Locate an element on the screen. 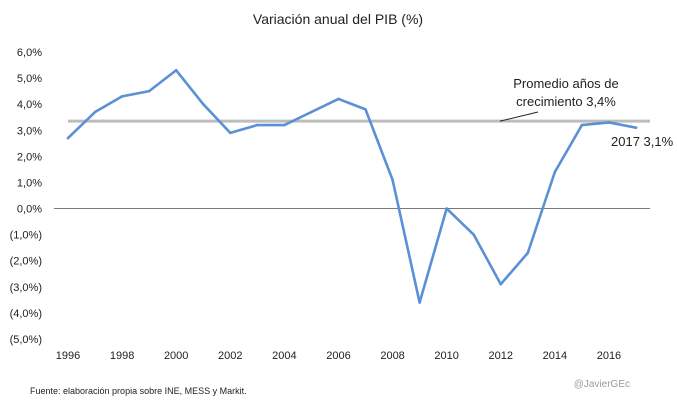 Image resolution: width=677 pixels, height=406 pixels. y-tick-label: (2,0%) is located at coordinates (26, 262).